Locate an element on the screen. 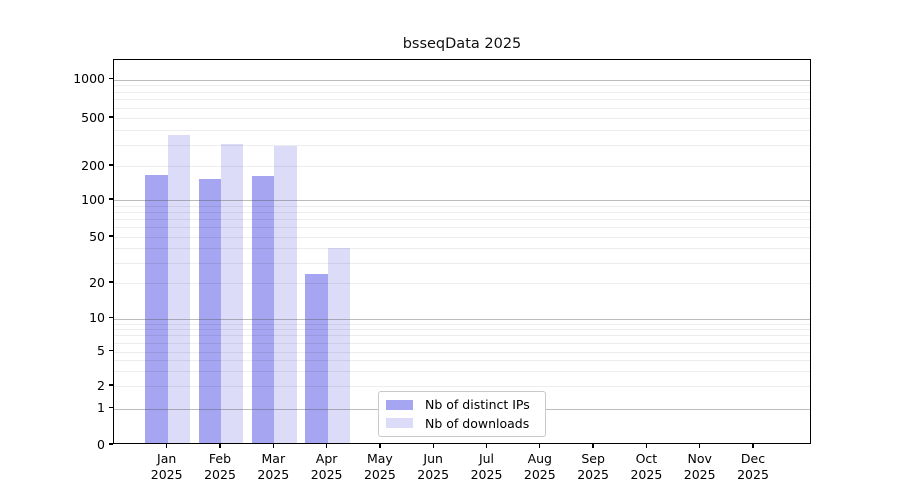 The image size is (900, 500). x-tick-label: Sep 2025 is located at coordinates (593, 466).